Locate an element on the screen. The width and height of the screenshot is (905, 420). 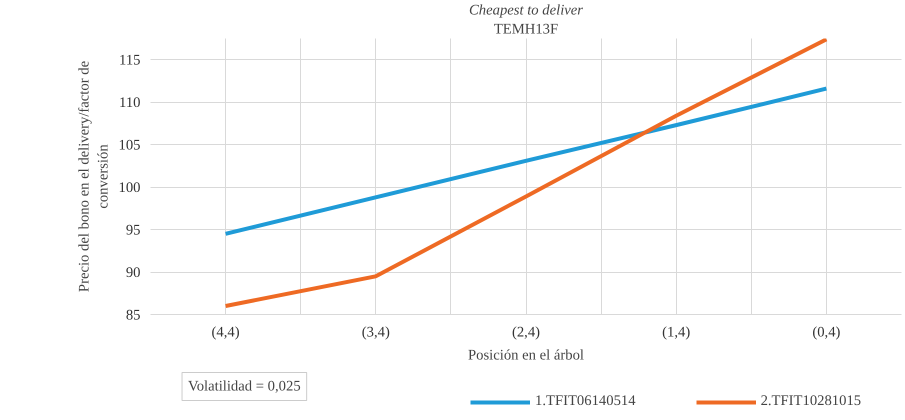
legend-label: 2.TFIT10281015 is located at coordinates (811, 401).